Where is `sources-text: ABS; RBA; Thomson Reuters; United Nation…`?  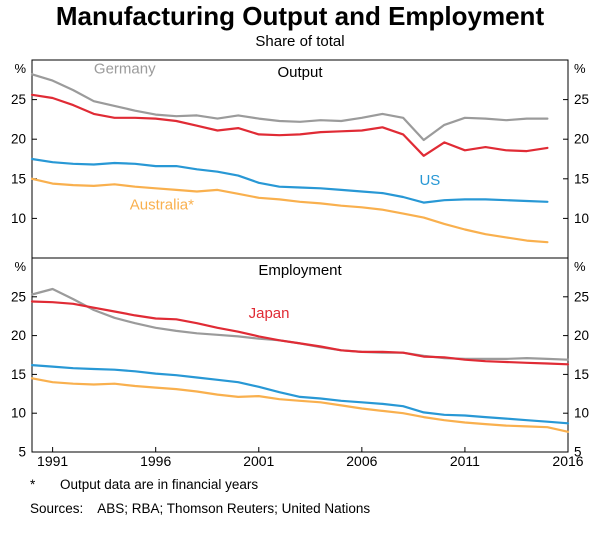 sources-text: ABS; RBA; Thomson Reuters; United Nation… is located at coordinates (234, 508).